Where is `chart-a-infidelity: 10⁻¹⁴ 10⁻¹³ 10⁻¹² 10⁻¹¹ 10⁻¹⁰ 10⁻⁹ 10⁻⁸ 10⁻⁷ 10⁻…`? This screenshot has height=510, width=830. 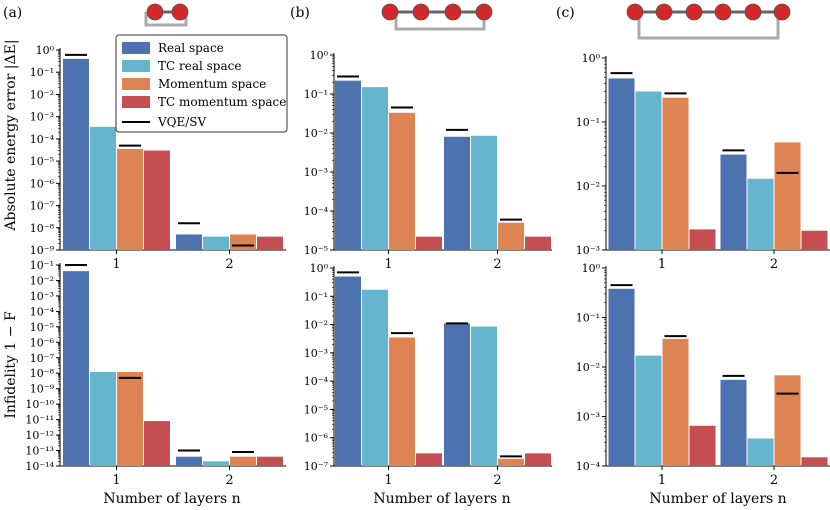 chart-a-infidelity: 10⁻¹⁴ 10⁻¹³ 10⁻¹² 10⁻¹¹ 10⁻¹⁰ 10⁻⁹ 10⁻⁸ 10⁻⁷ 10⁻… is located at coordinates (155, 373).